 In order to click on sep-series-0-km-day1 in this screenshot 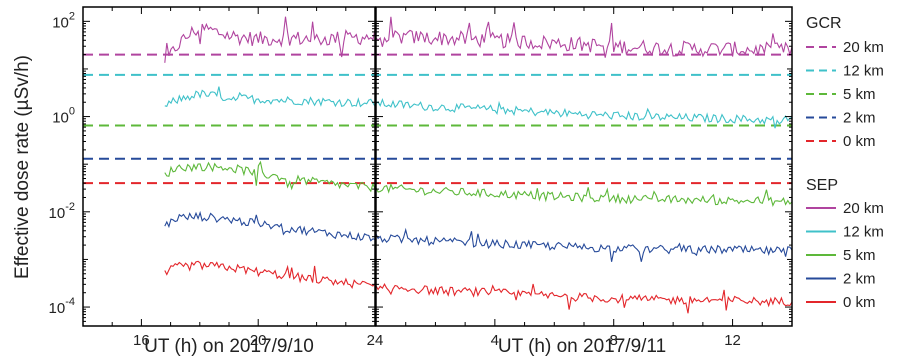, I will do `click(270, 274)`.